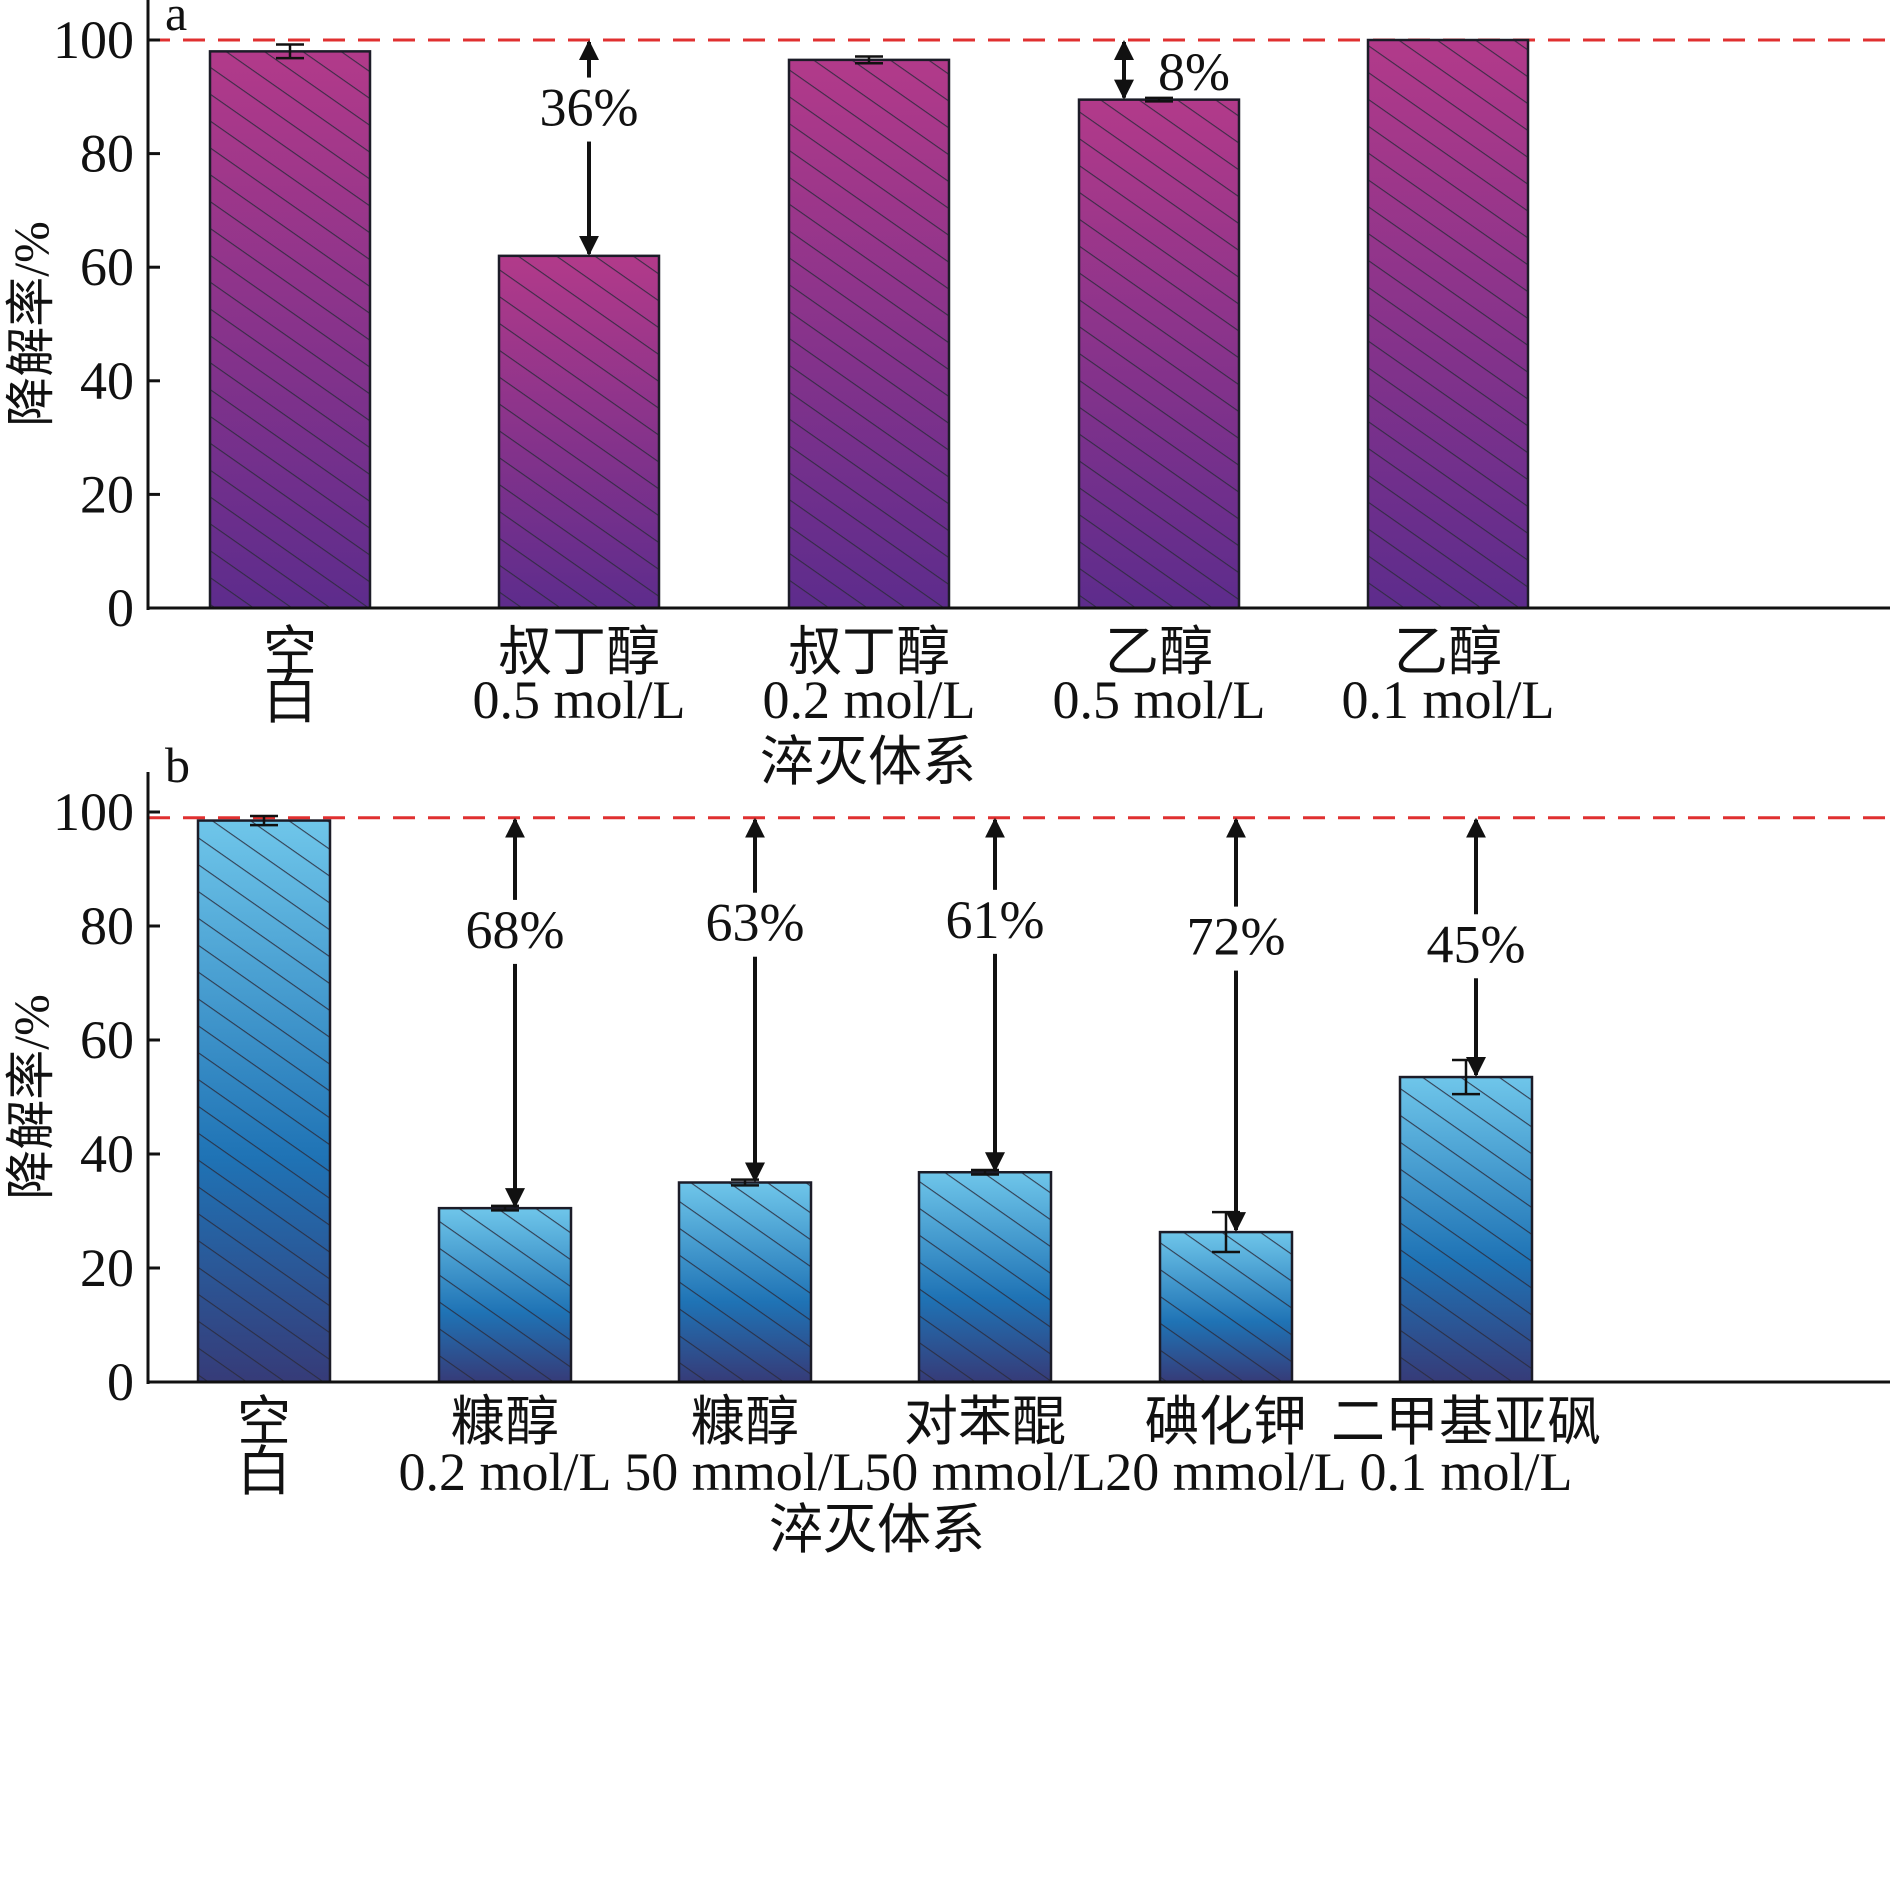  What do you see at coordinates (755, 1000) in the screenshot?
I see `difference-annotation: 63%` at bounding box center [755, 1000].